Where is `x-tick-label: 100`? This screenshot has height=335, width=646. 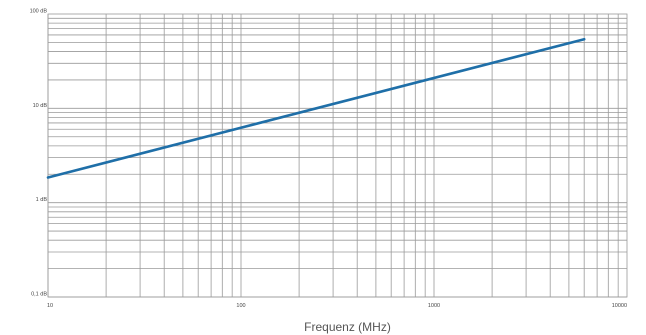
x-tick-label: 100 is located at coordinates (240, 306).